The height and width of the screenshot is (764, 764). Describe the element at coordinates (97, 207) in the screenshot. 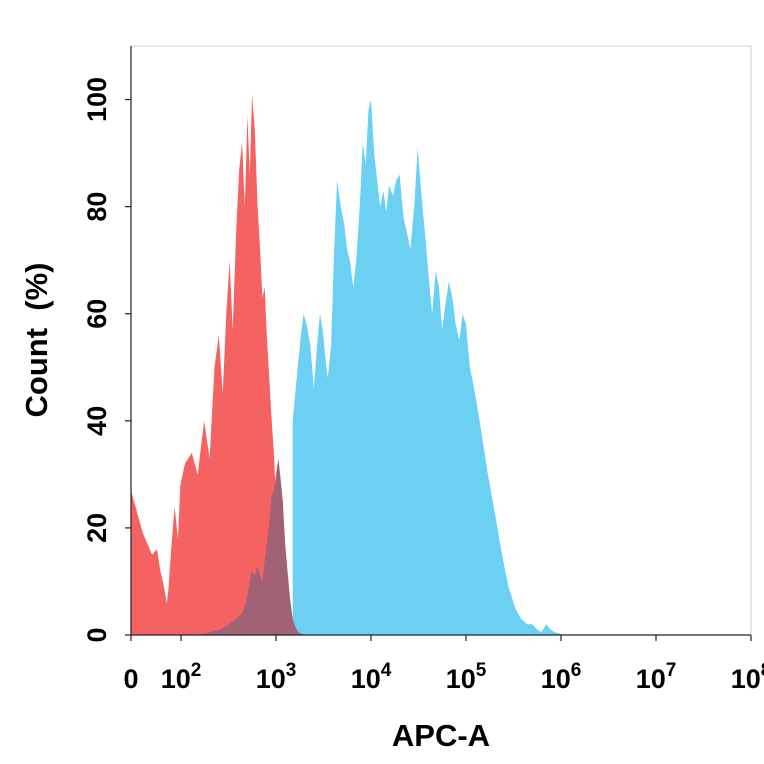

I see `y-tick-label: 80` at that location.